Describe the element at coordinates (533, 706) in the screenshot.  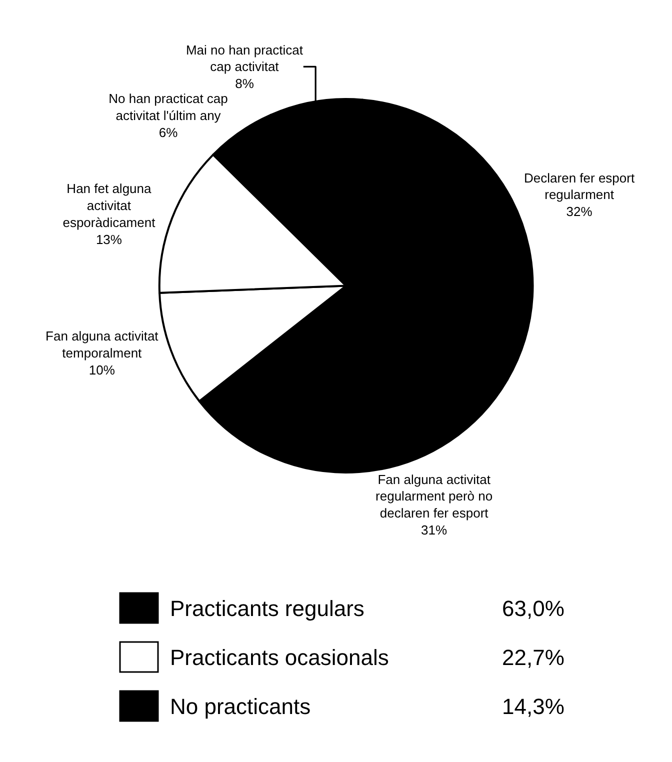
I see `text: 14,3%` at that location.